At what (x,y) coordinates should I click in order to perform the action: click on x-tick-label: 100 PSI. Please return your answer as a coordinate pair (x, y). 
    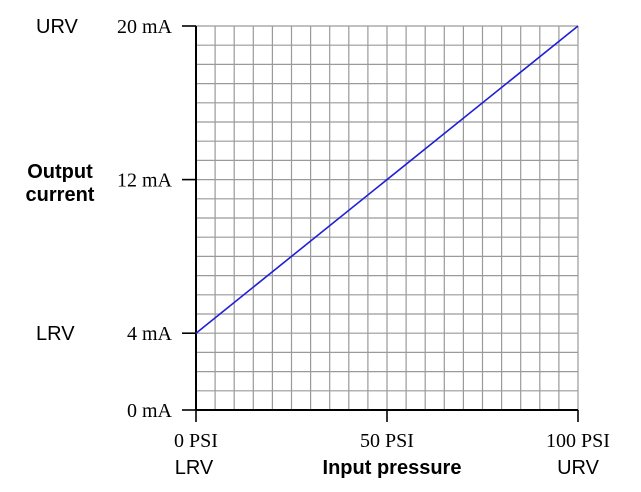
    Looking at the image, I should click on (578, 441).